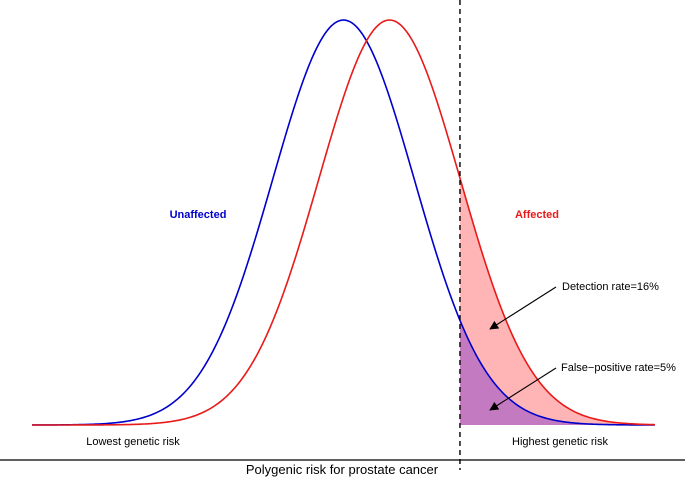  What do you see at coordinates (618, 368) in the screenshot?
I see `annotation-false-positive-rate: False−positive rate=5%` at bounding box center [618, 368].